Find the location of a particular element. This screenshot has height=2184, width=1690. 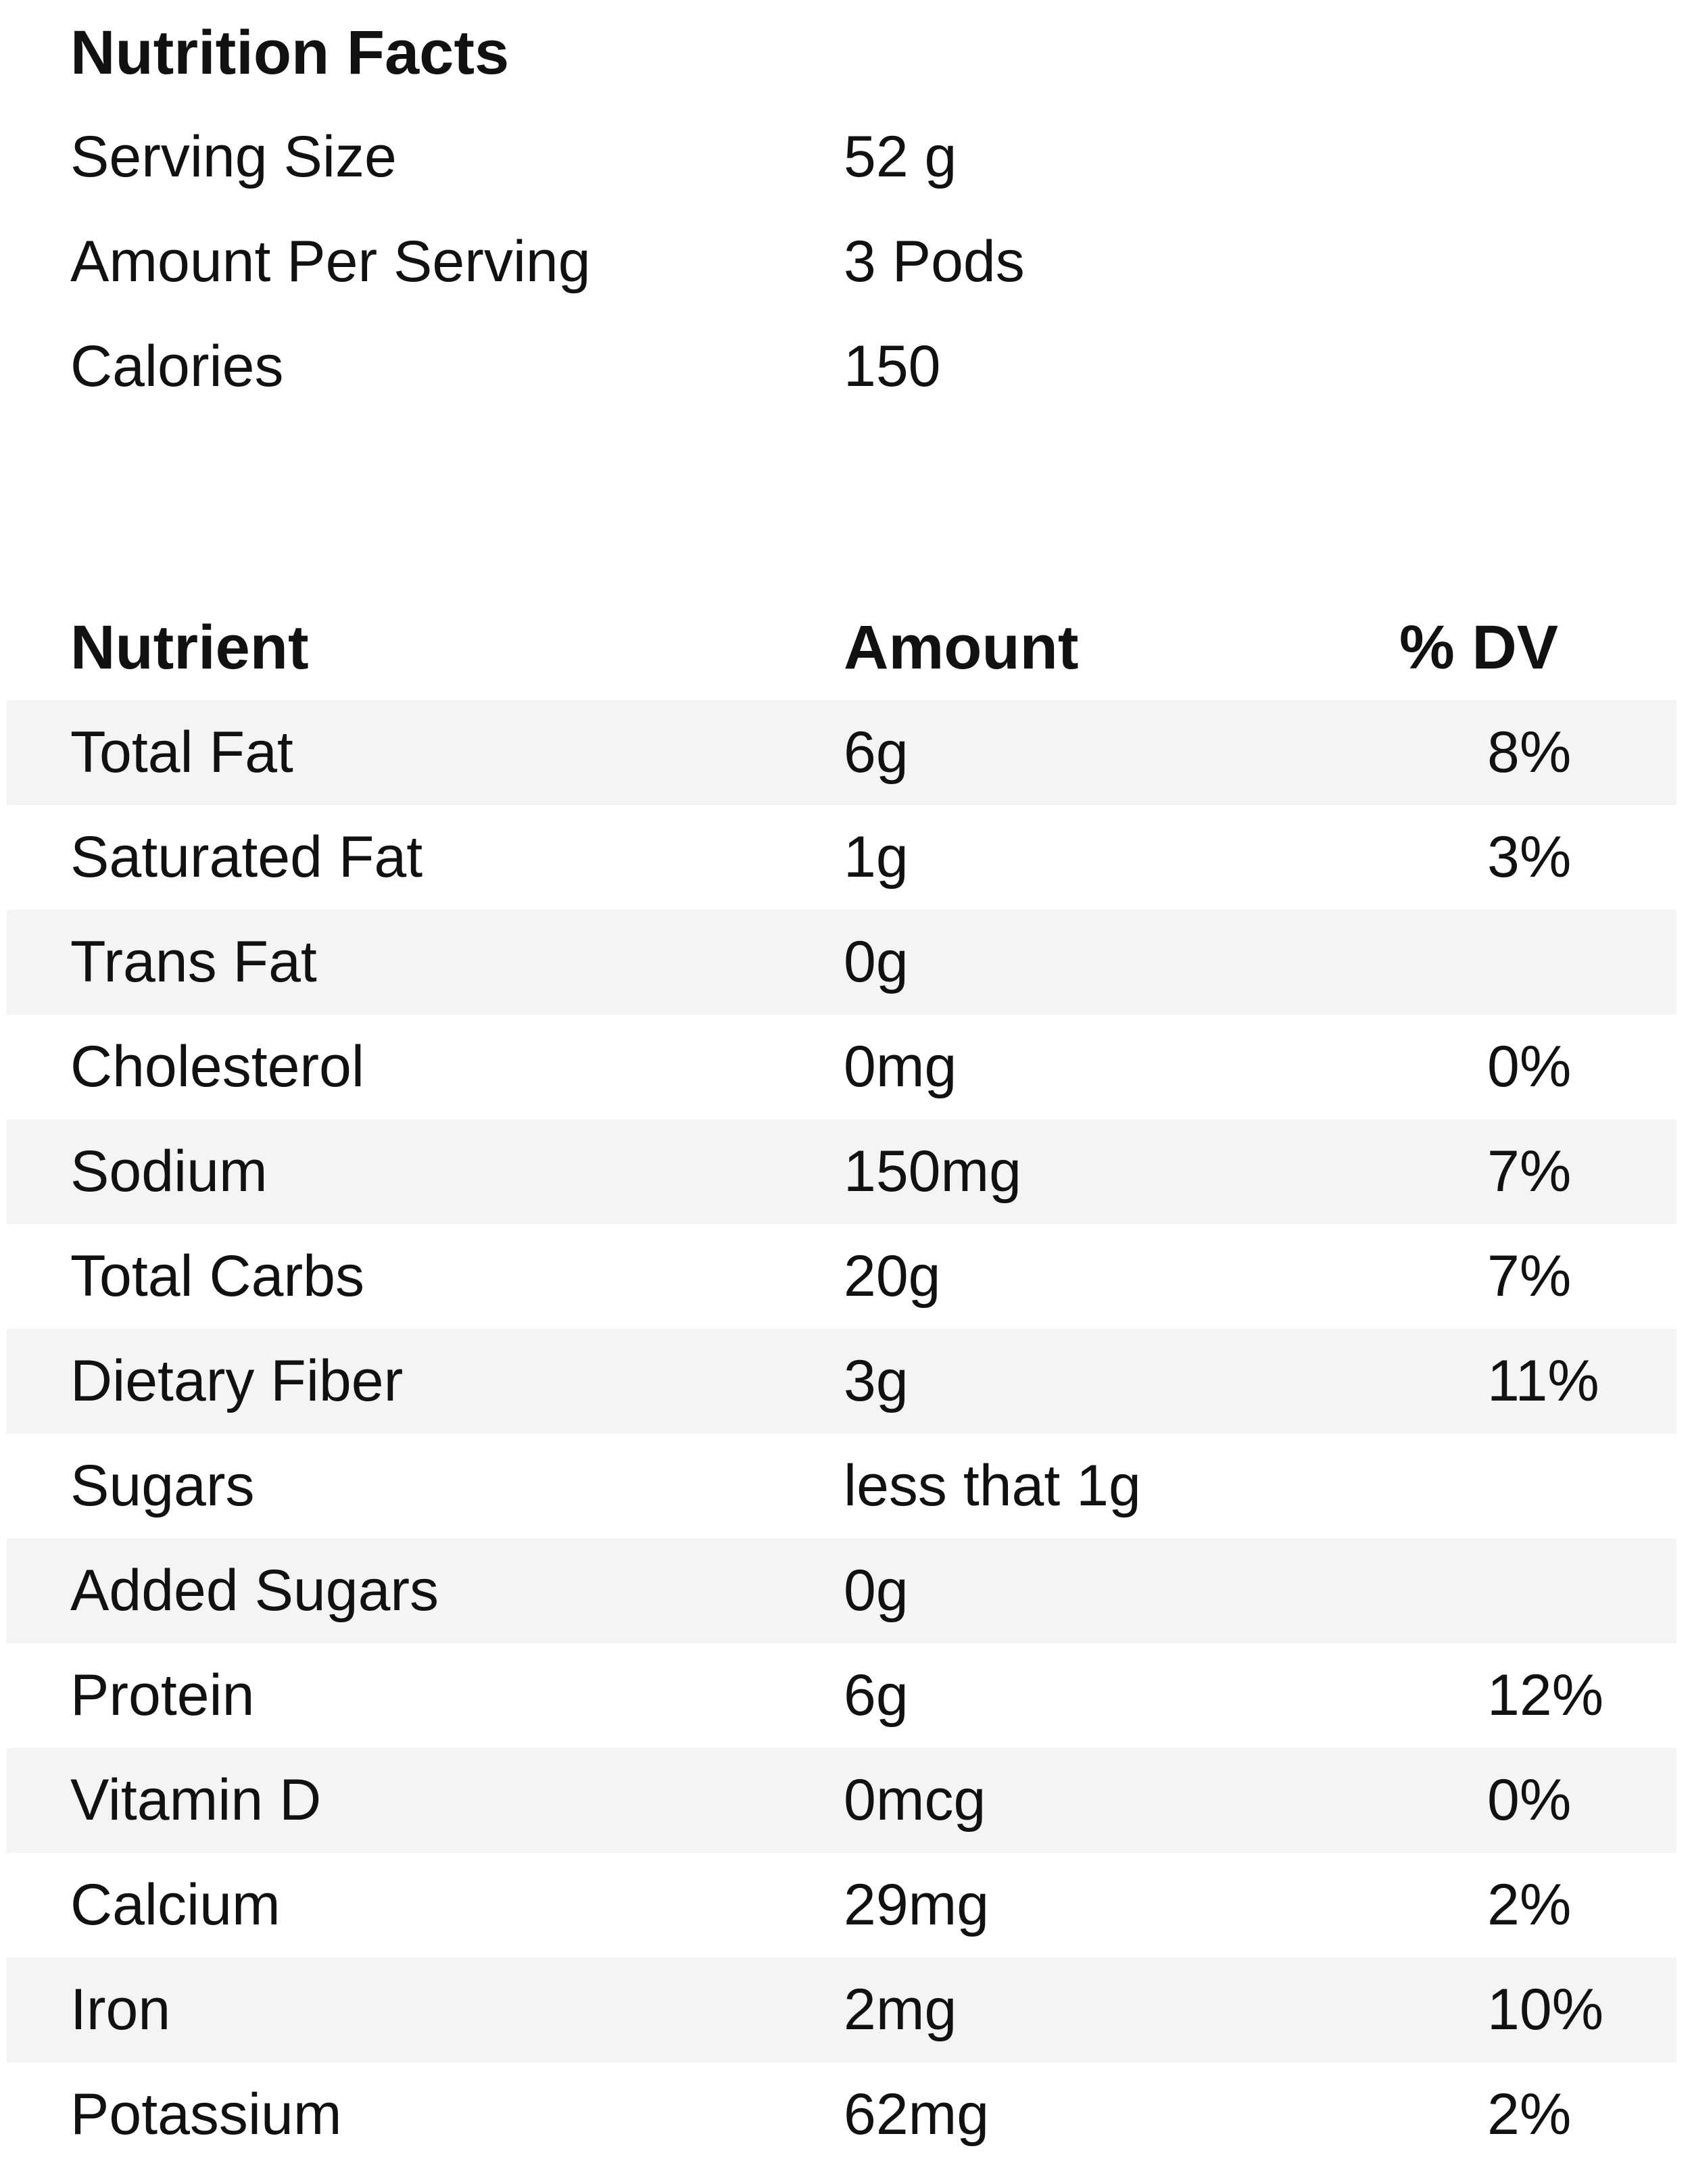

nutrient-name: Added Sugars is located at coordinates (254, 1591).